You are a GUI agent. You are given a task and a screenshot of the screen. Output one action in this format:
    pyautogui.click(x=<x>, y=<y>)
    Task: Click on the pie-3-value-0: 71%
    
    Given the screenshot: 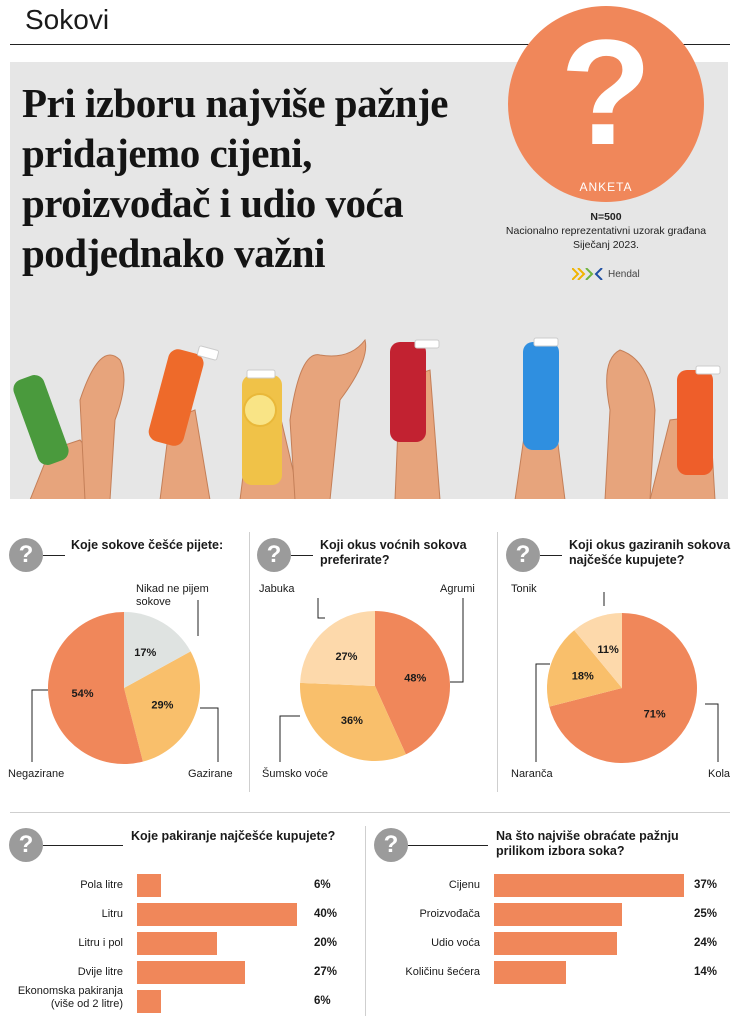 What is the action you would take?
    pyautogui.click(x=655, y=714)
    